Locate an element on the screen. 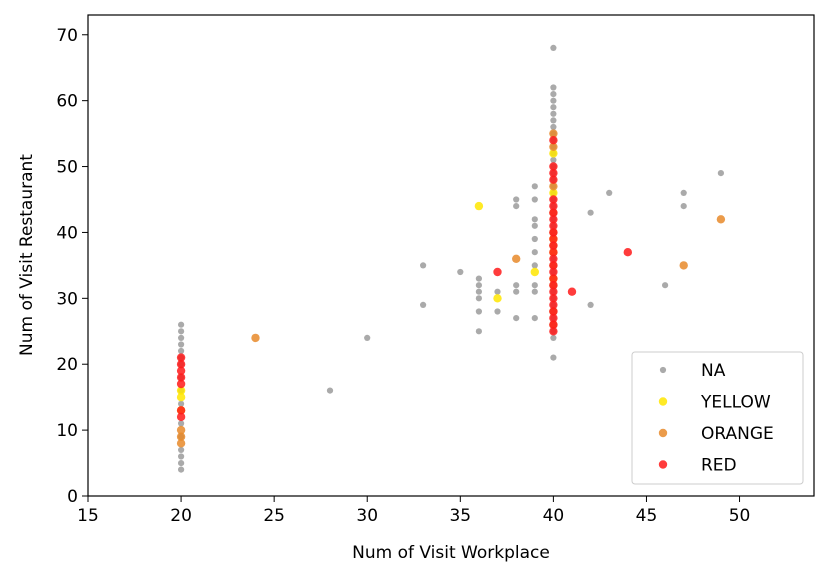 This screenshot has width=830, height=578. y-axis: 0 10 20 30 40 50 60 70 is located at coordinates (72, 266).